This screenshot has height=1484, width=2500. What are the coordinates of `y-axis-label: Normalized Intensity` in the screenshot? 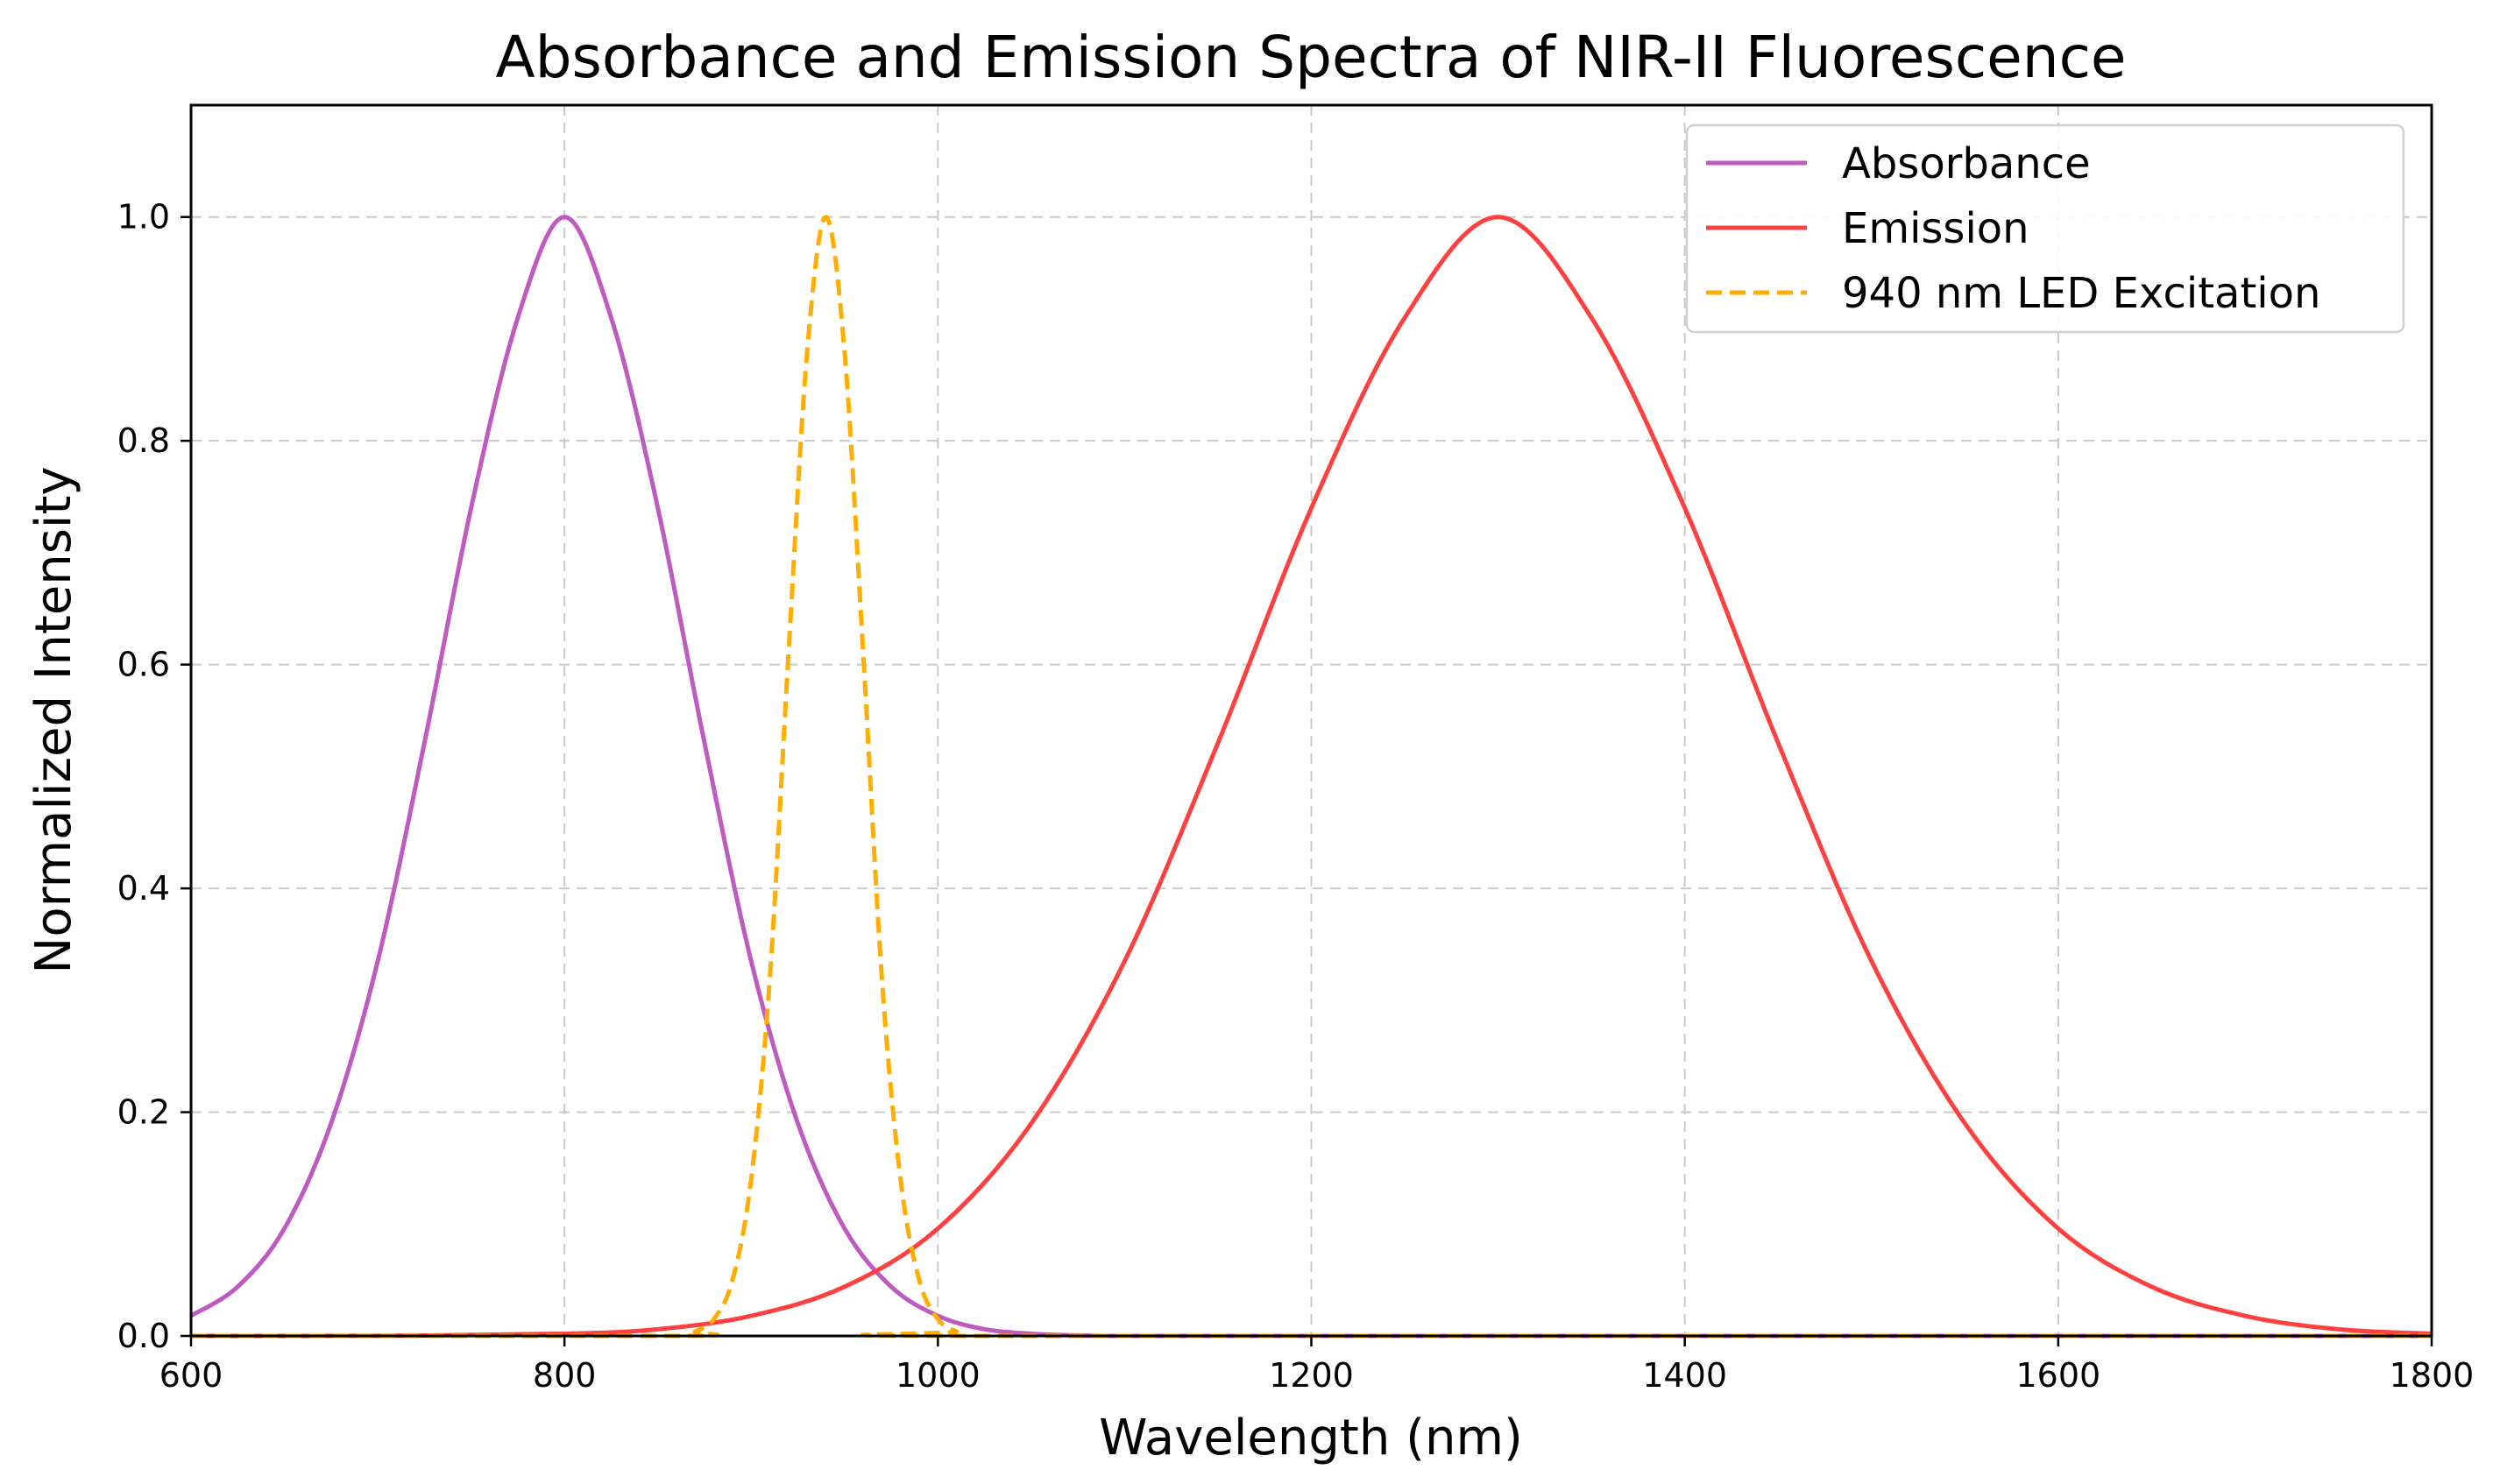 It's located at (53, 719).